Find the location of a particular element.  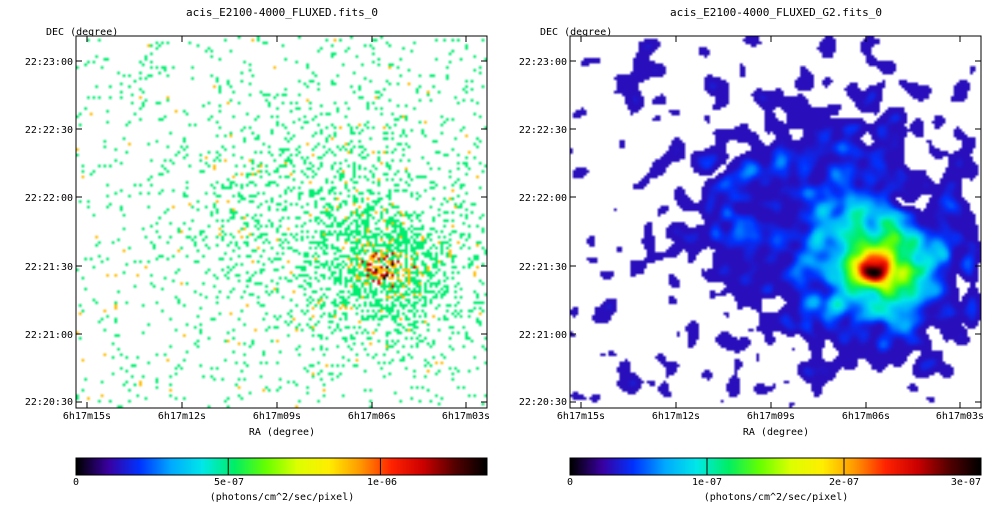

left-colorbar-ticks is located at coordinates (304, 466).